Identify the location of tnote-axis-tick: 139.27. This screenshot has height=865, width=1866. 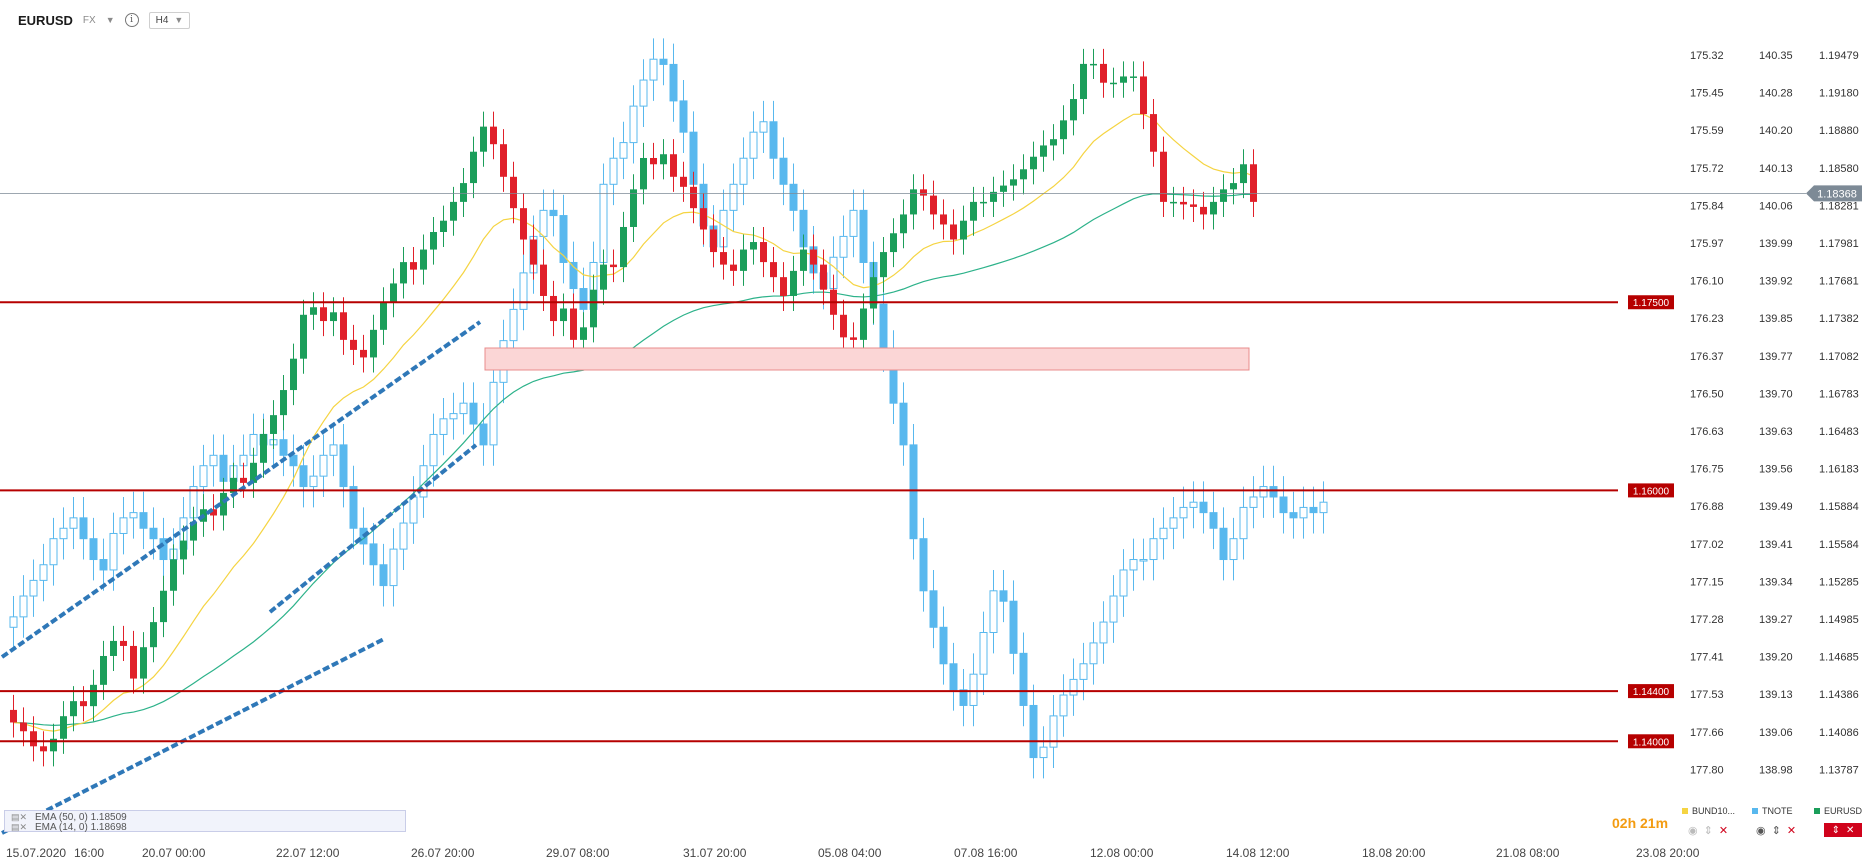
(1776, 620).